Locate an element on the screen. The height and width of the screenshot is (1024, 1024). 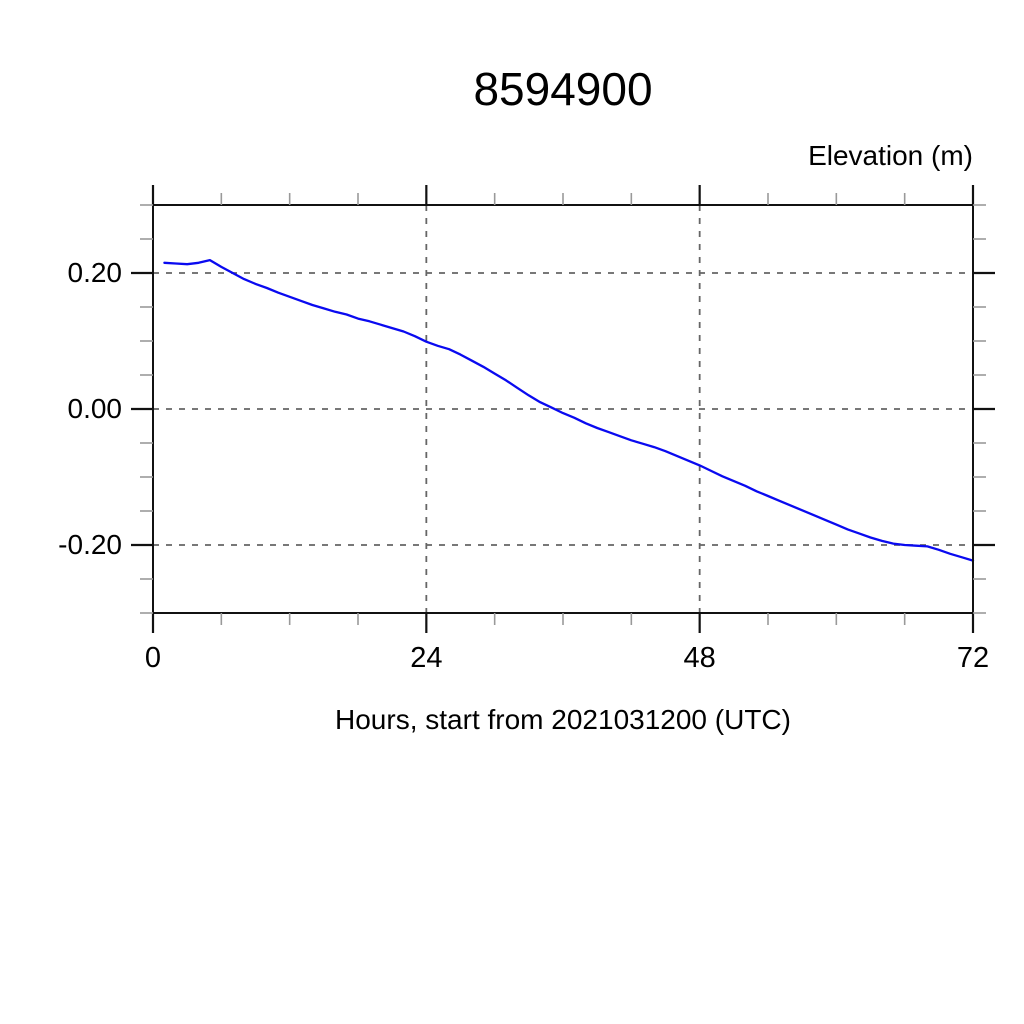
y-tick-label: 0.00 is located at coordinates (95, 408).